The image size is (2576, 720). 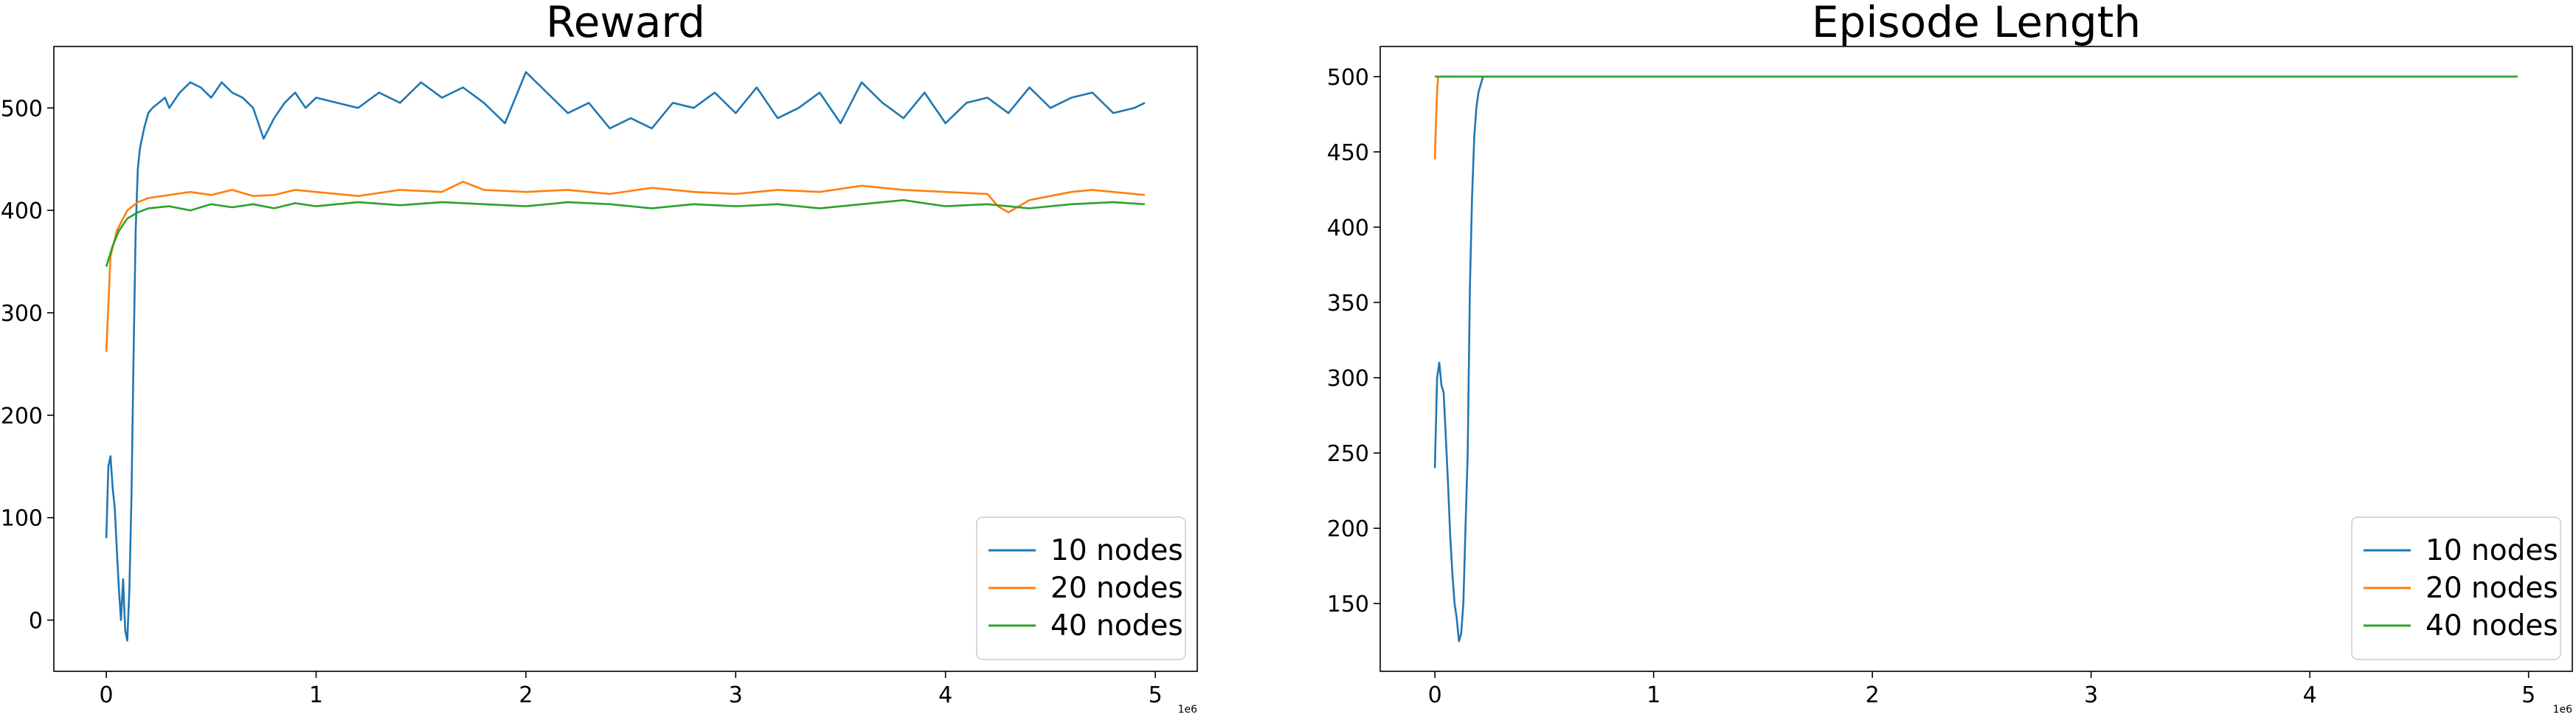 I want to click on y-tick-label: 150, so click(x=1348, y=605).